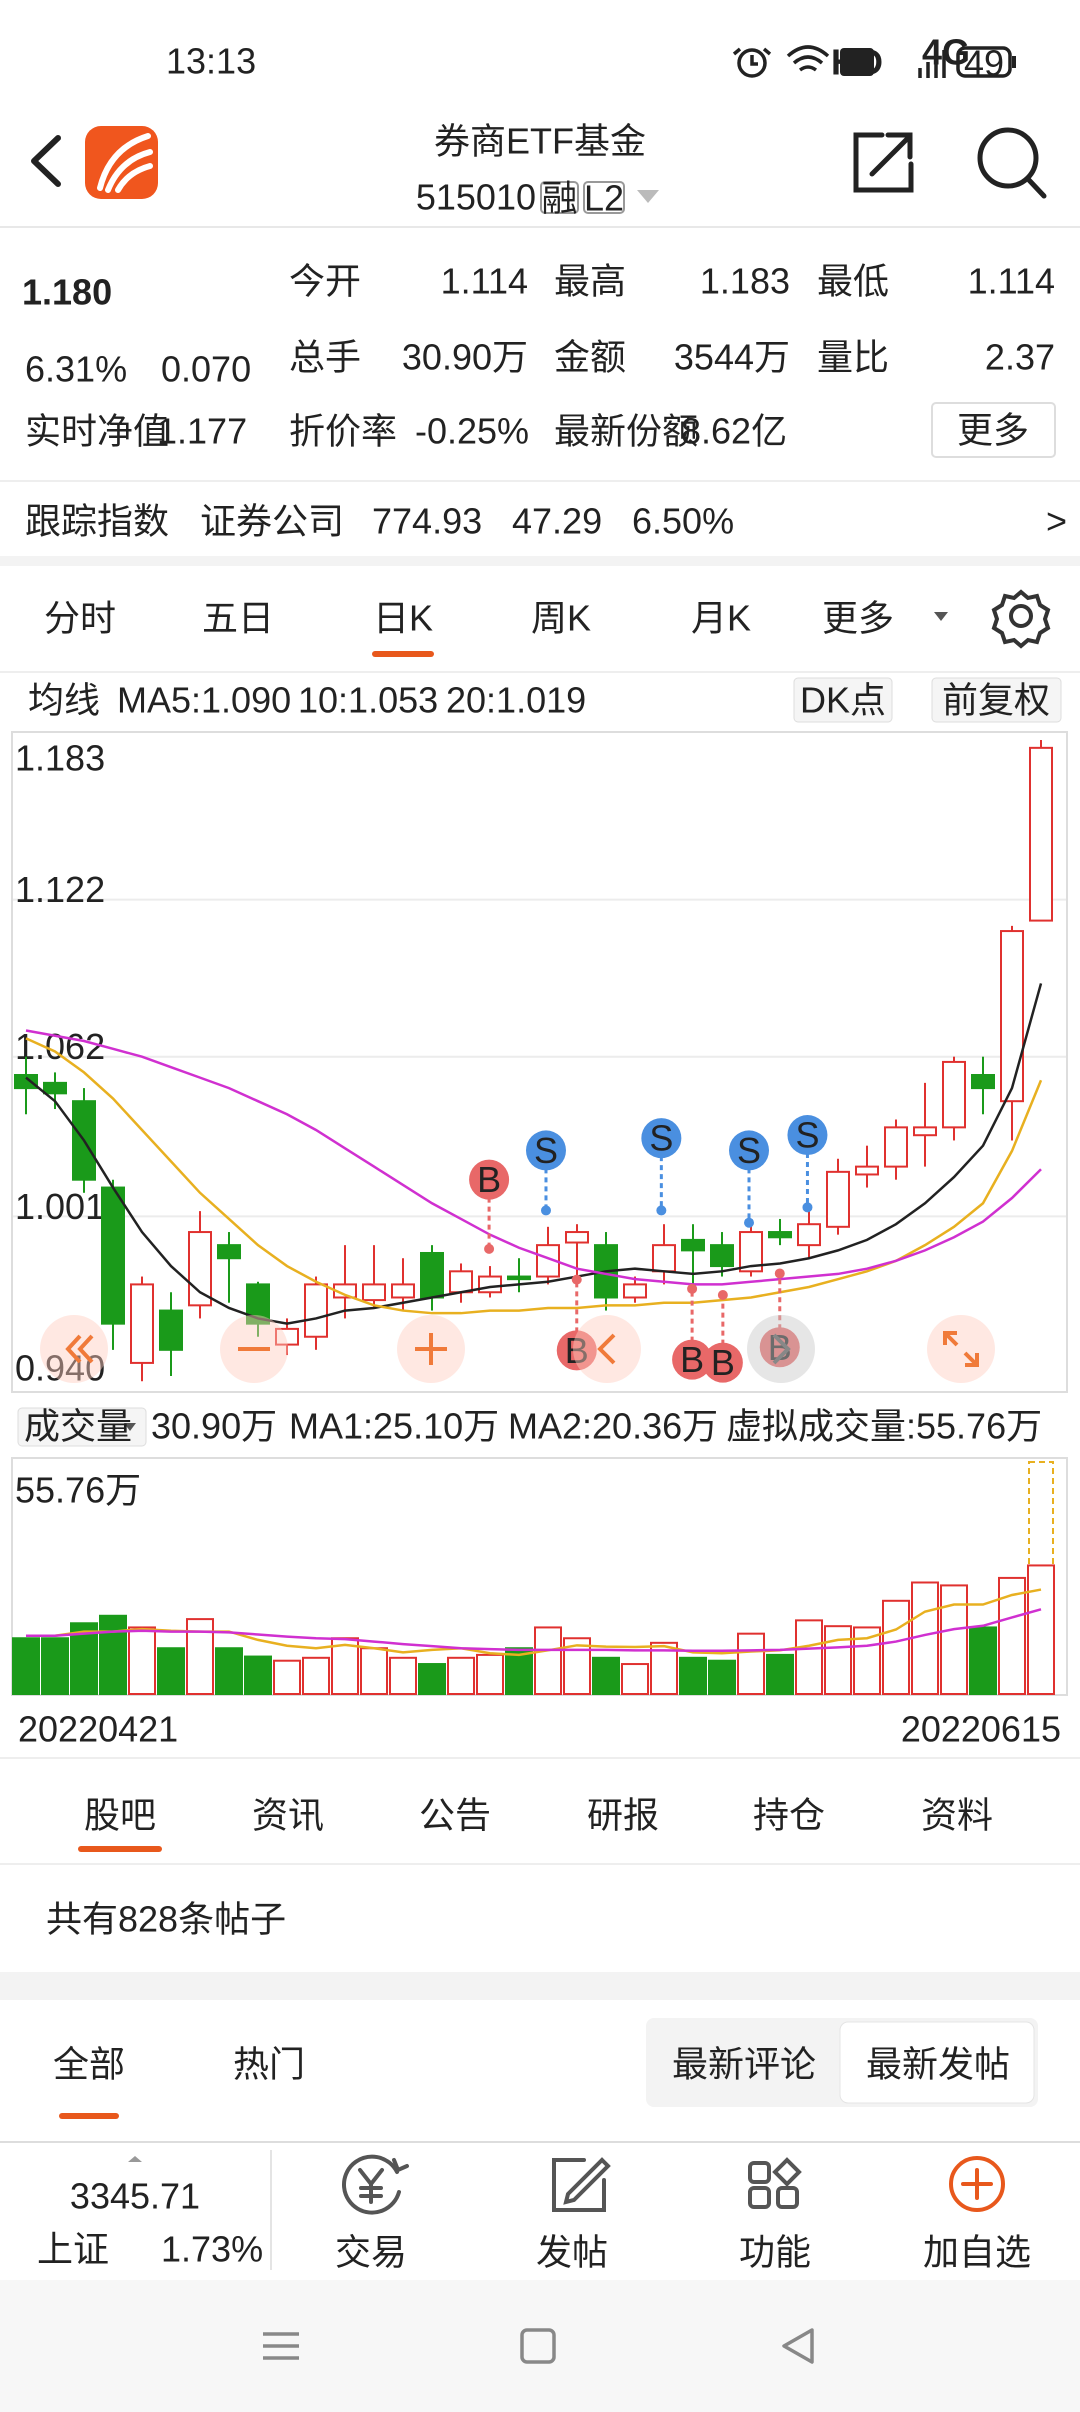 The height and width of the screenshot is (2412, 1080). I want to click on sort-button: 最新发帖, so click(938, 2064).